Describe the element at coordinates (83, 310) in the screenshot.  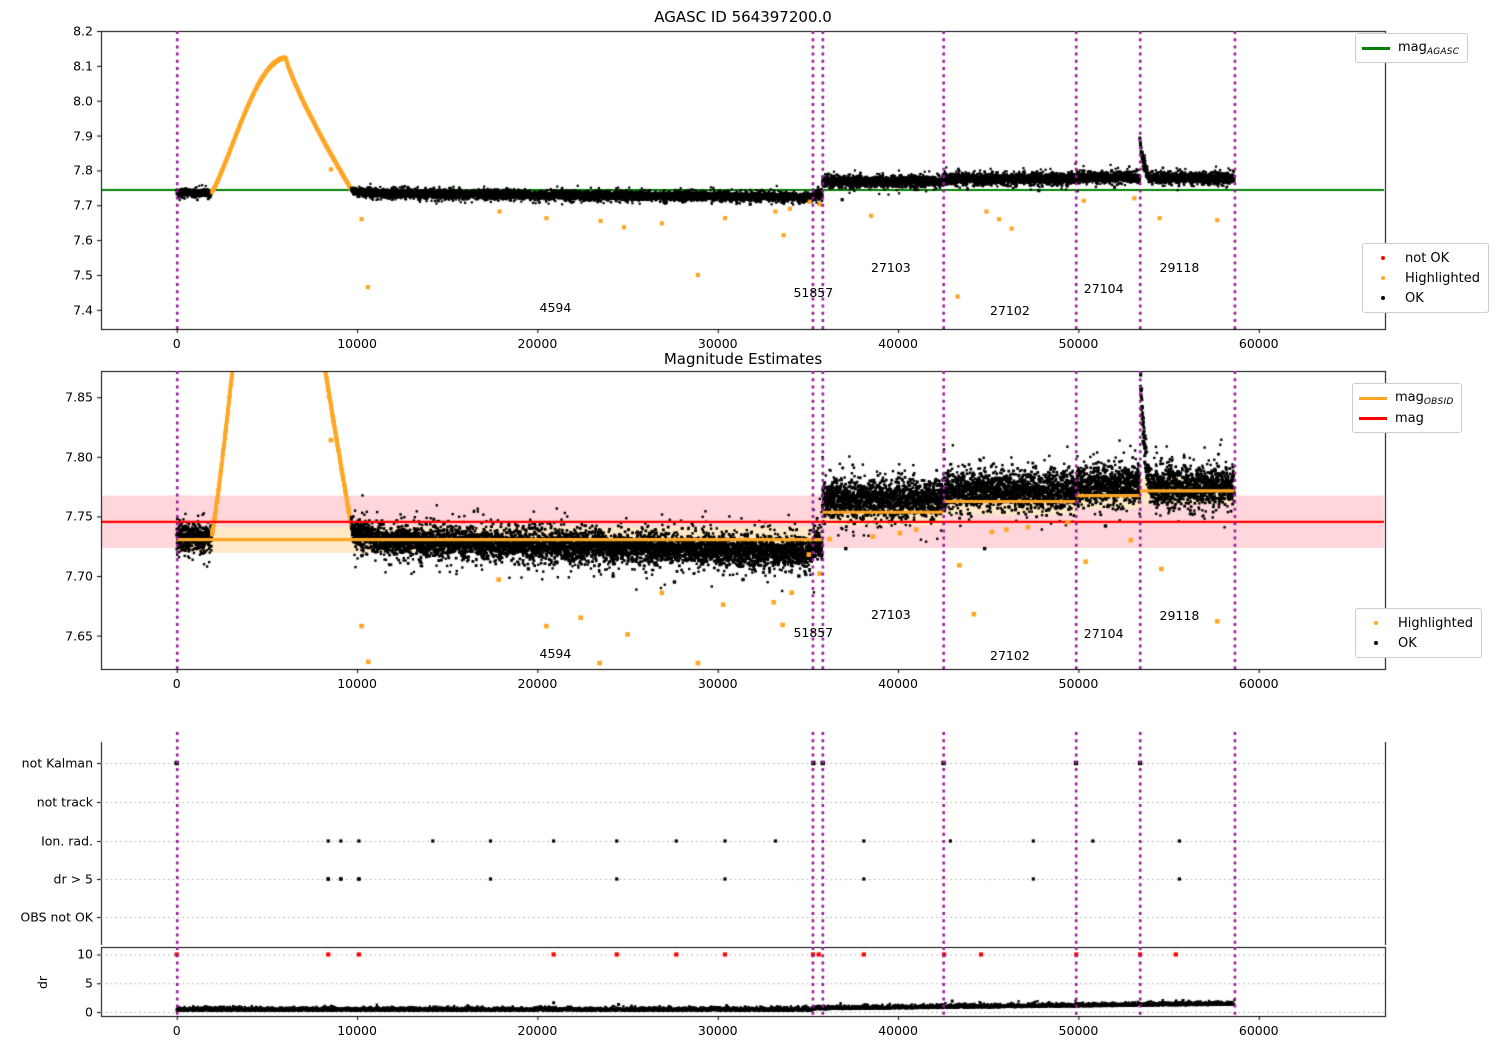
I see `panel1-ytick-7.4: 7.4` at that location.